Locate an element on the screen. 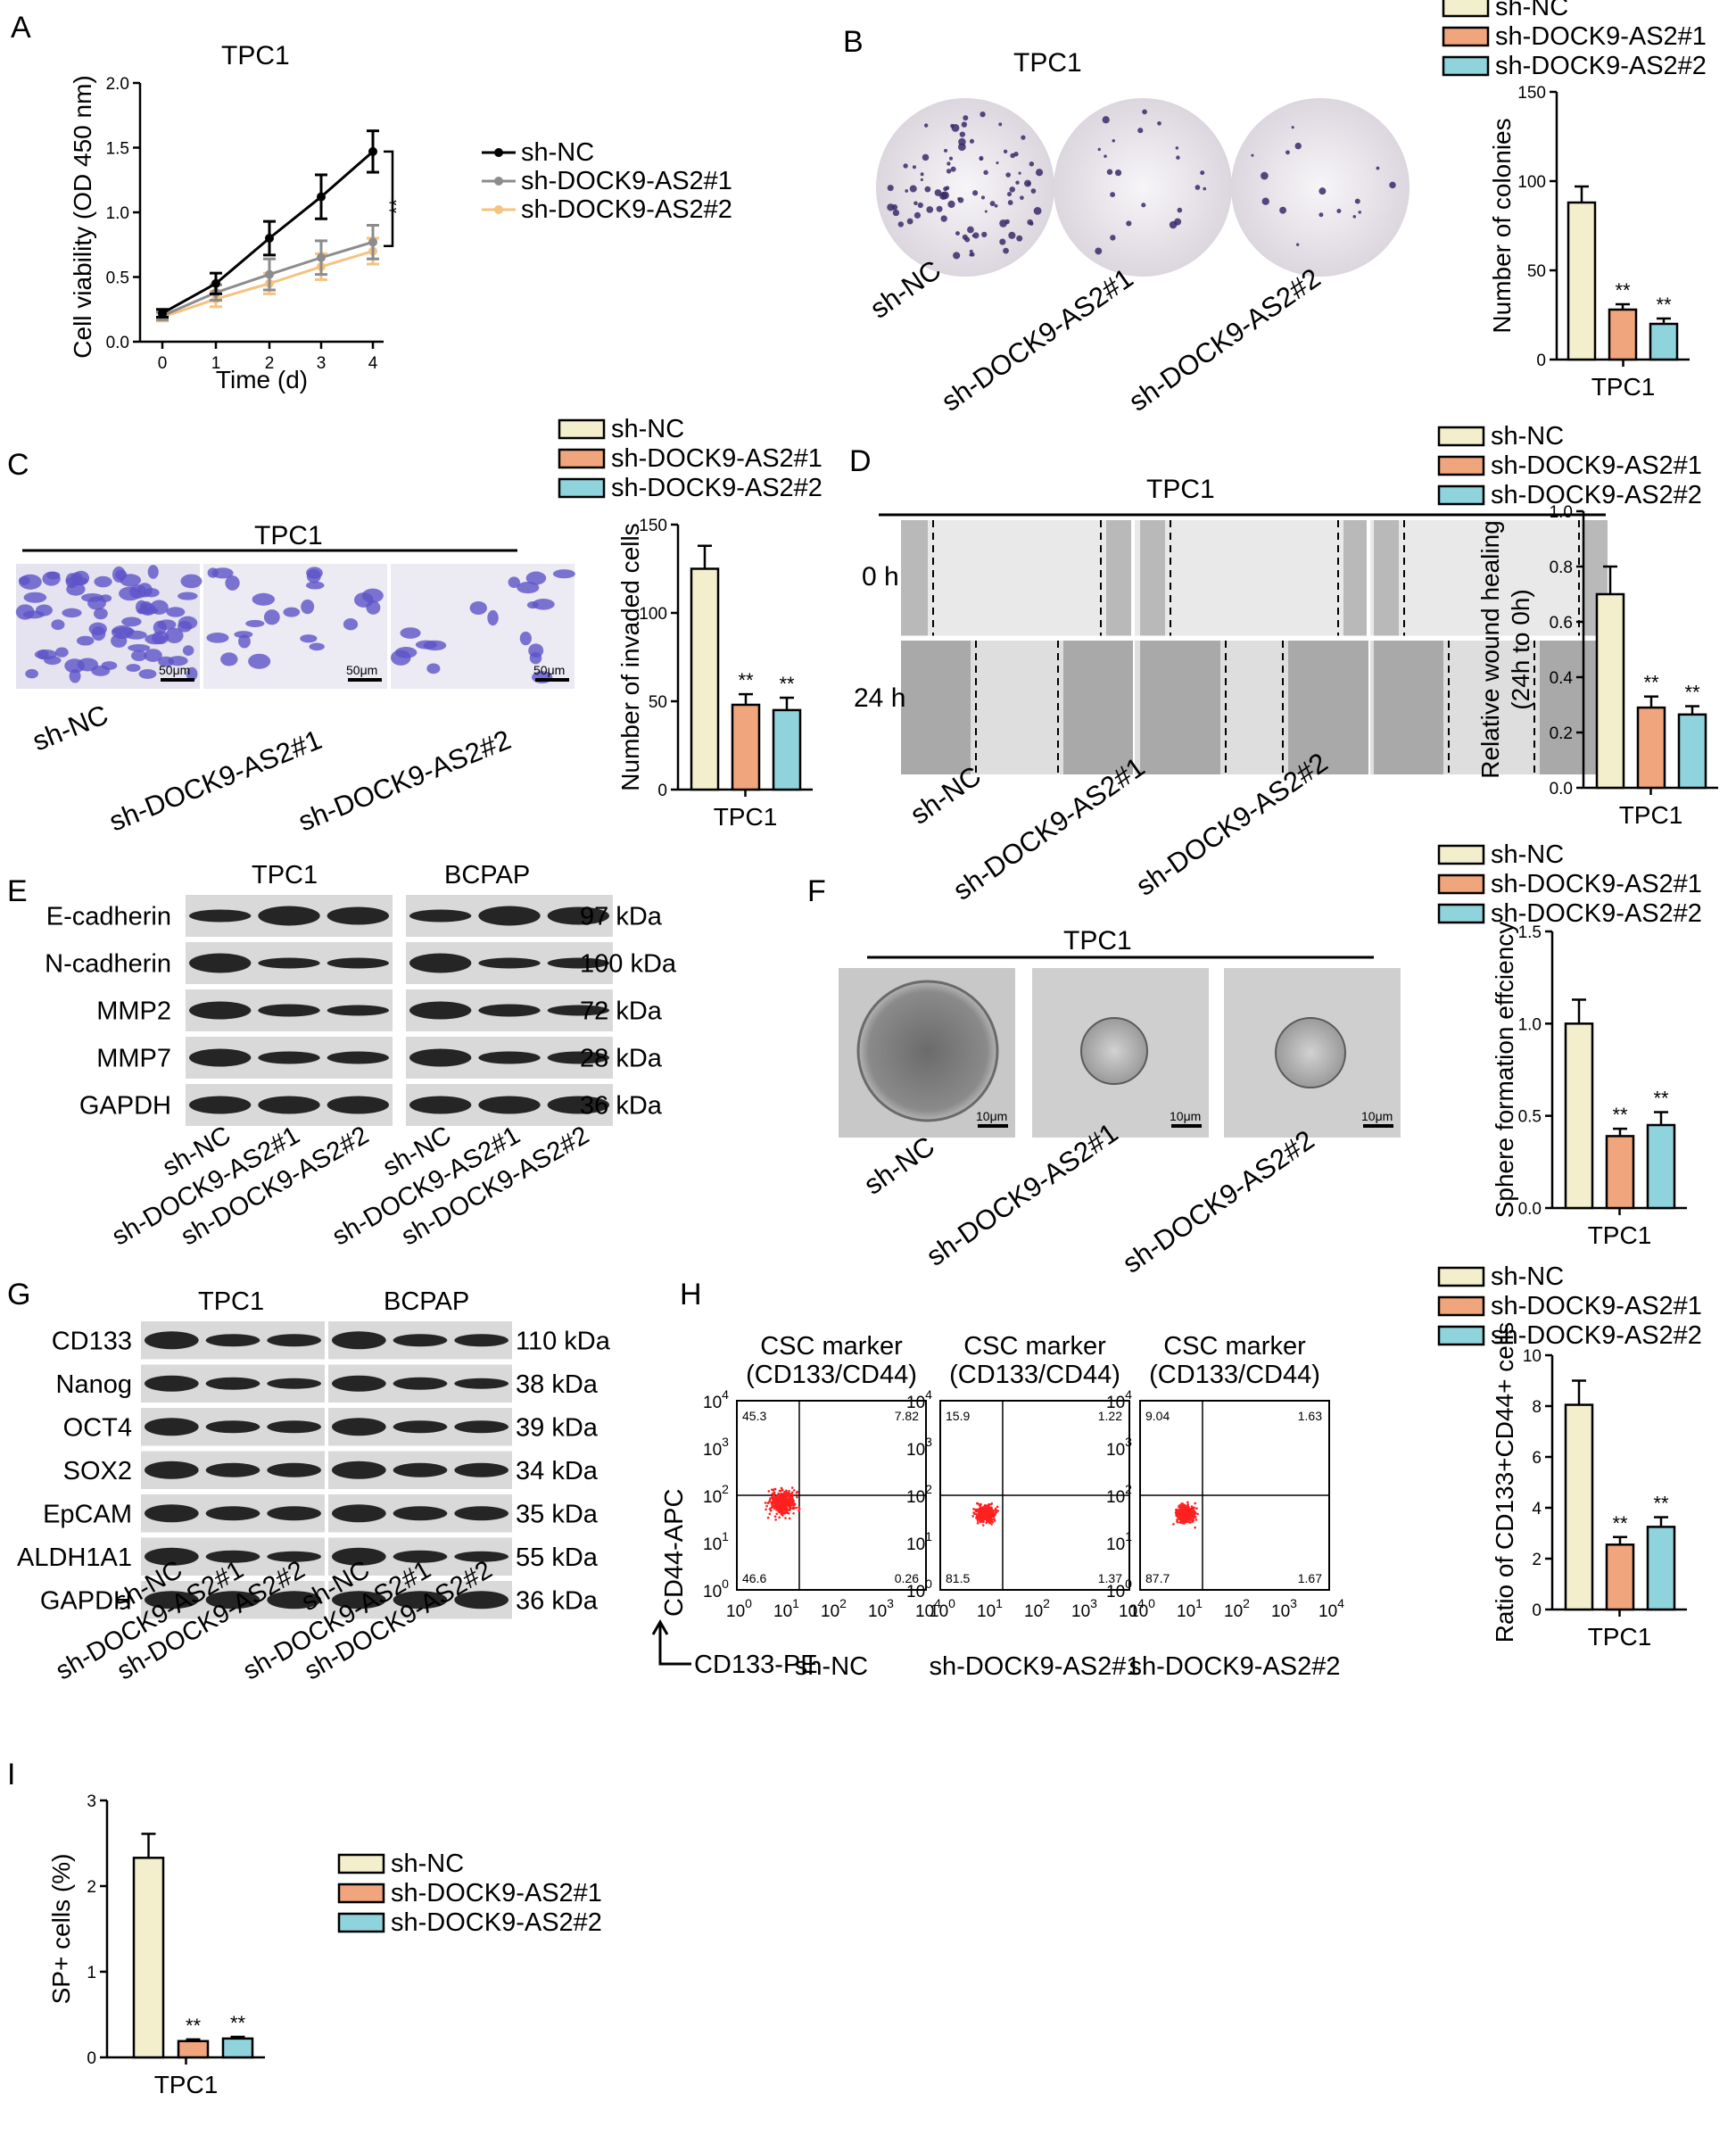  y-axis-label: Number of colonies is located at coordinates (1502, 225).